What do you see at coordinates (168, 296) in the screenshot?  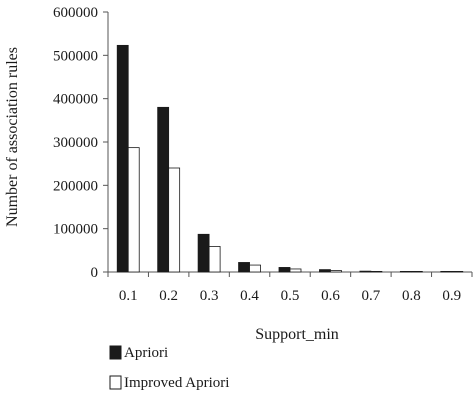 I see `x-tick-label: 0.2` at bounding box center [168, 296].